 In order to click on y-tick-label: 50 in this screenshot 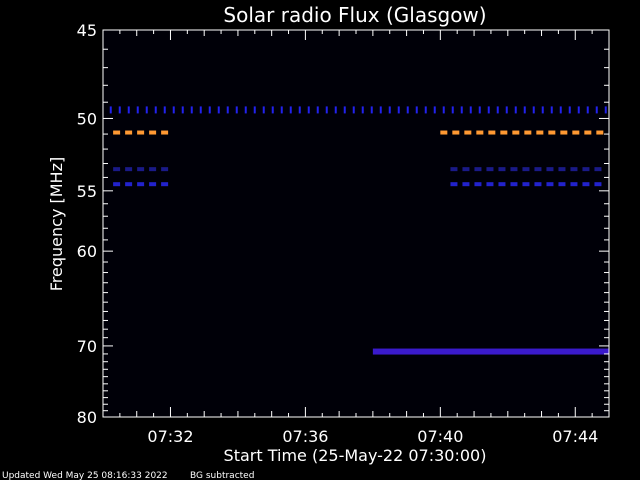, I will do `click(87, 118)`.